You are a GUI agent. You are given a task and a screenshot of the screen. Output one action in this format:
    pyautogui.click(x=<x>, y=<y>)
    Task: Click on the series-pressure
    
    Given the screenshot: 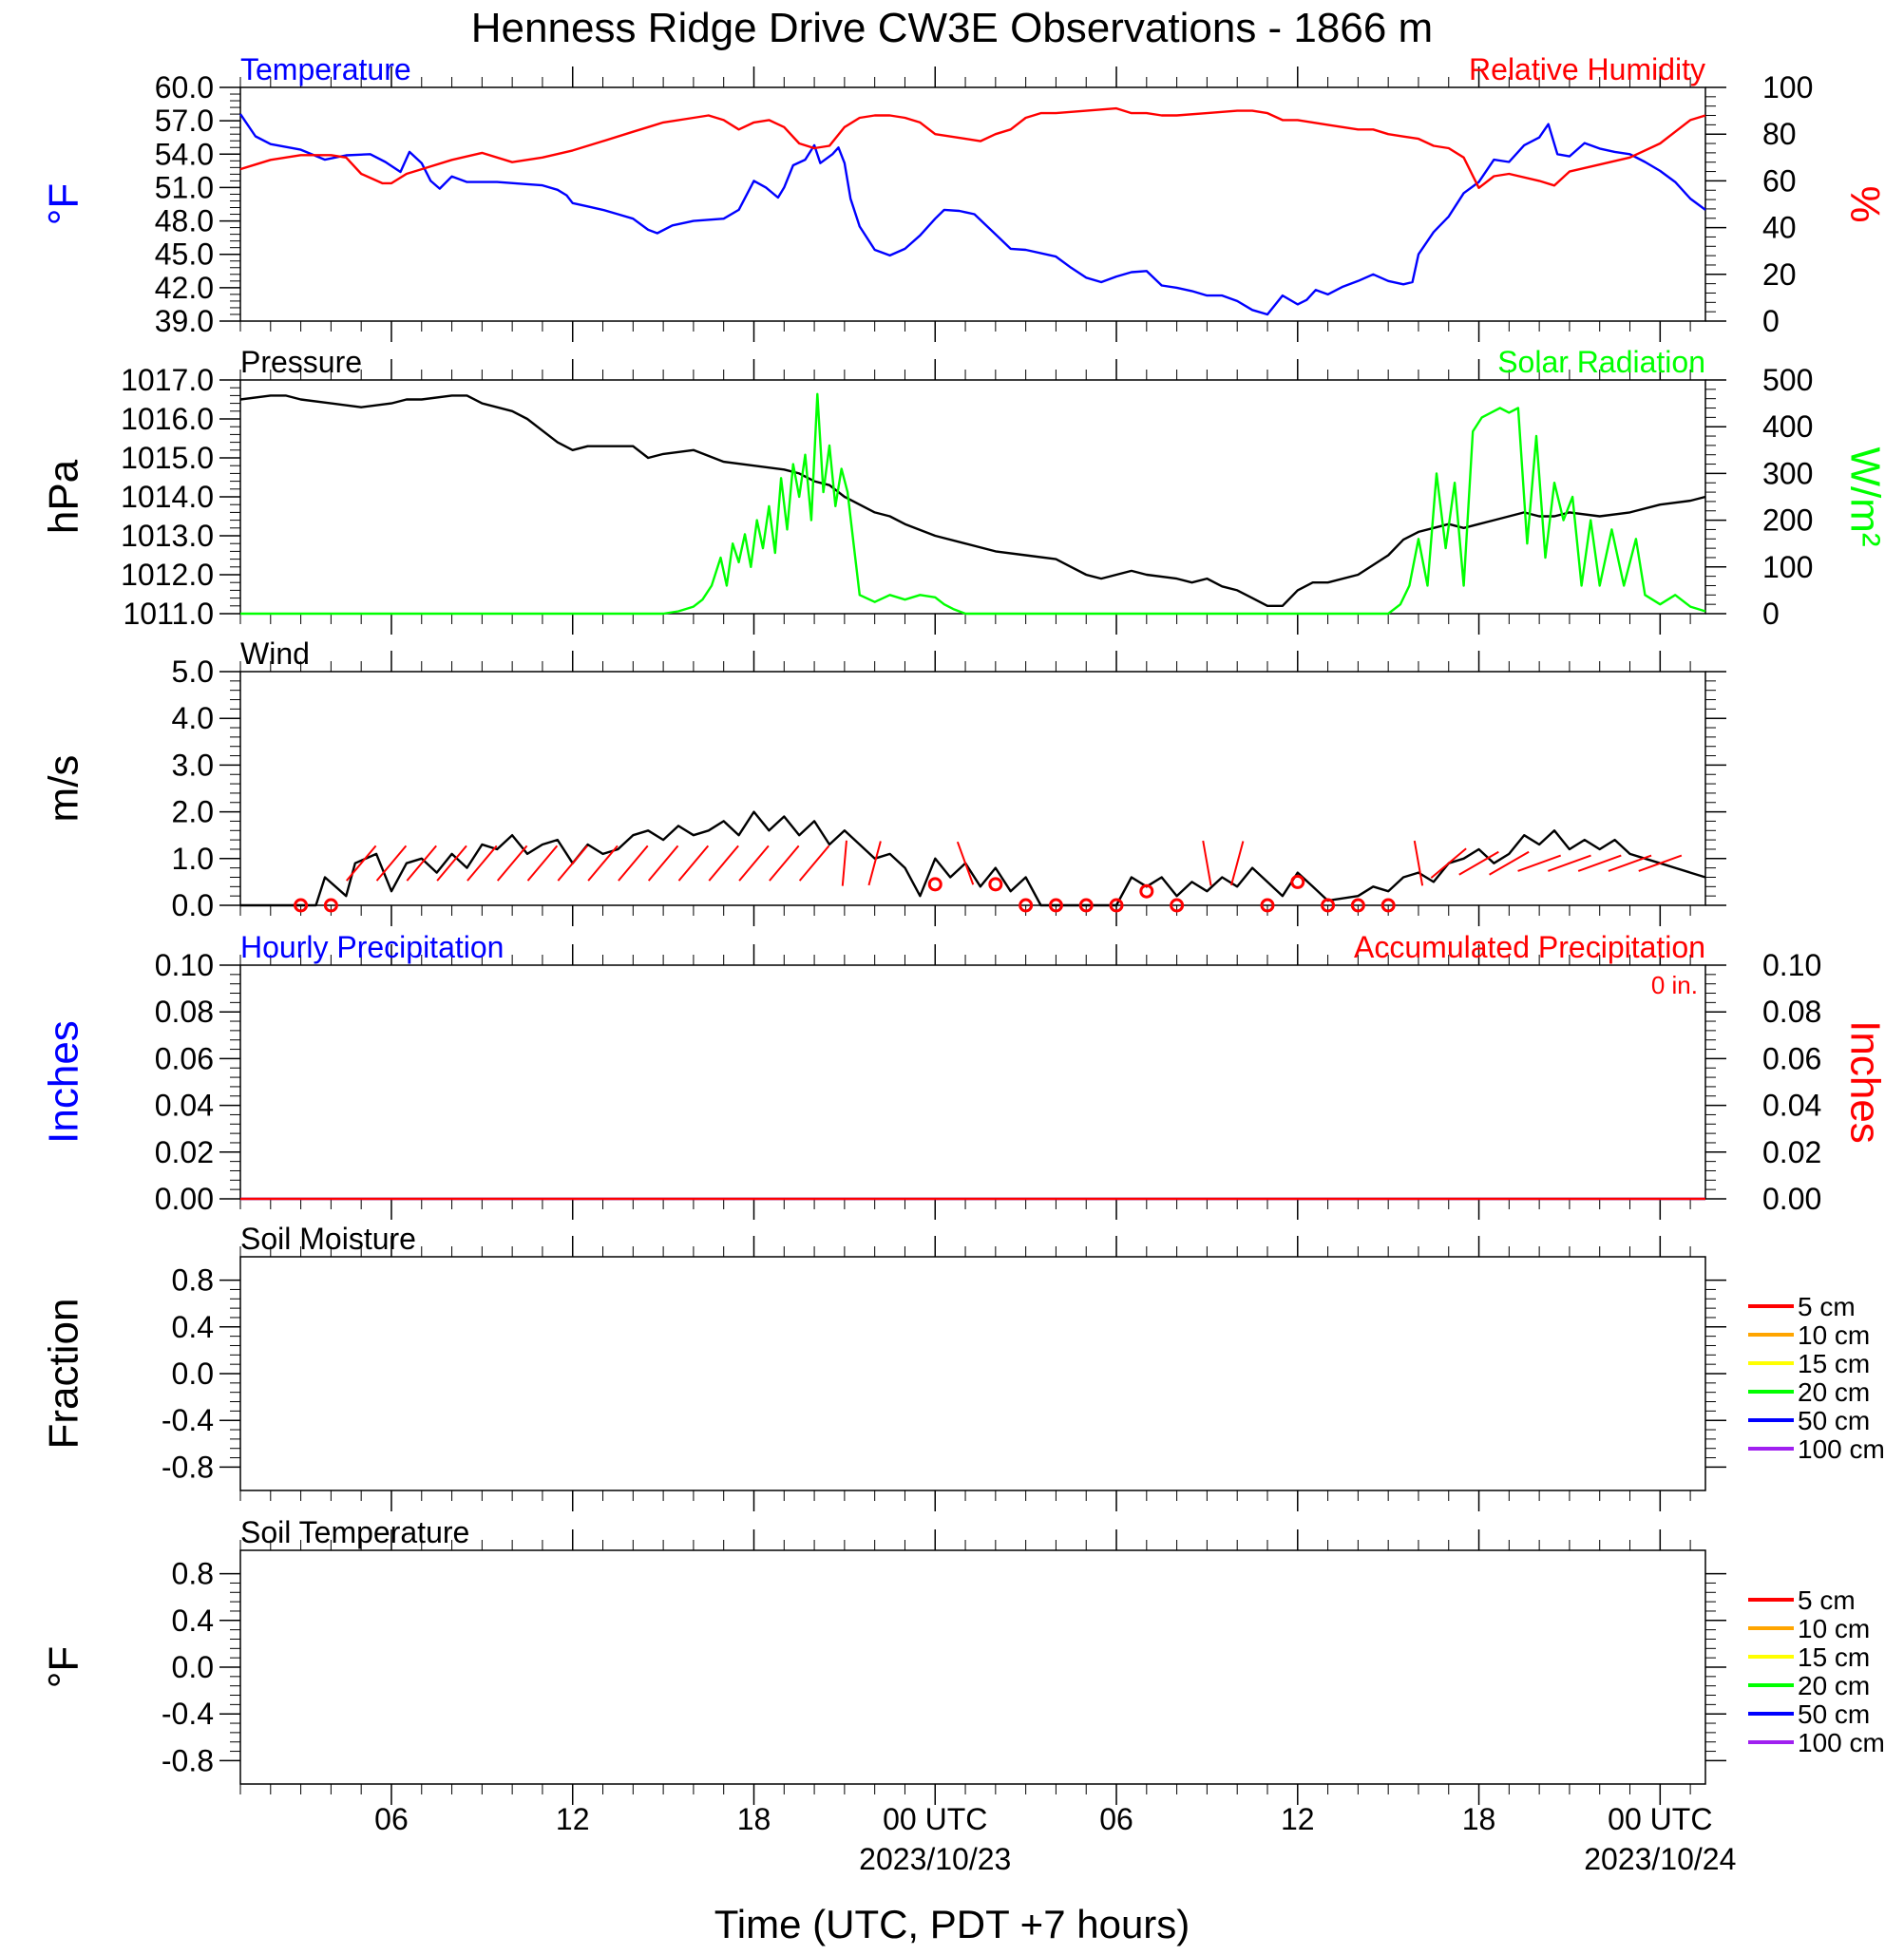 What is the action you would take?
    pyautogui.click(x=972, y=500)
    